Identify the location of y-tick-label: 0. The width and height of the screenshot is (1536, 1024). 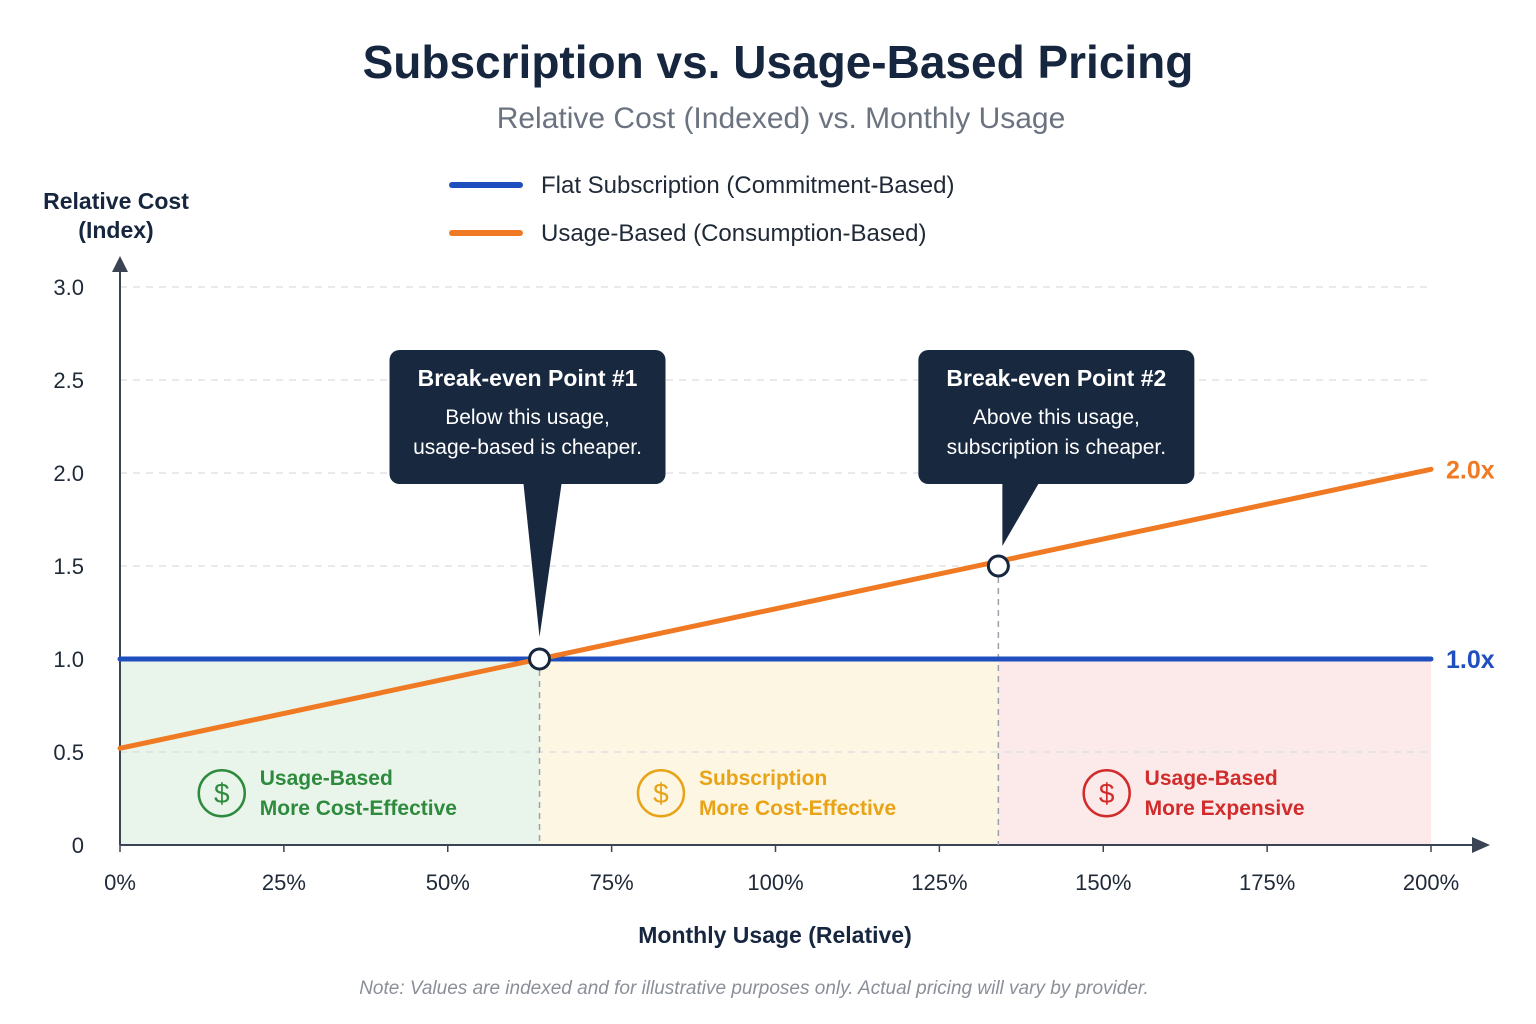
(78, 845).